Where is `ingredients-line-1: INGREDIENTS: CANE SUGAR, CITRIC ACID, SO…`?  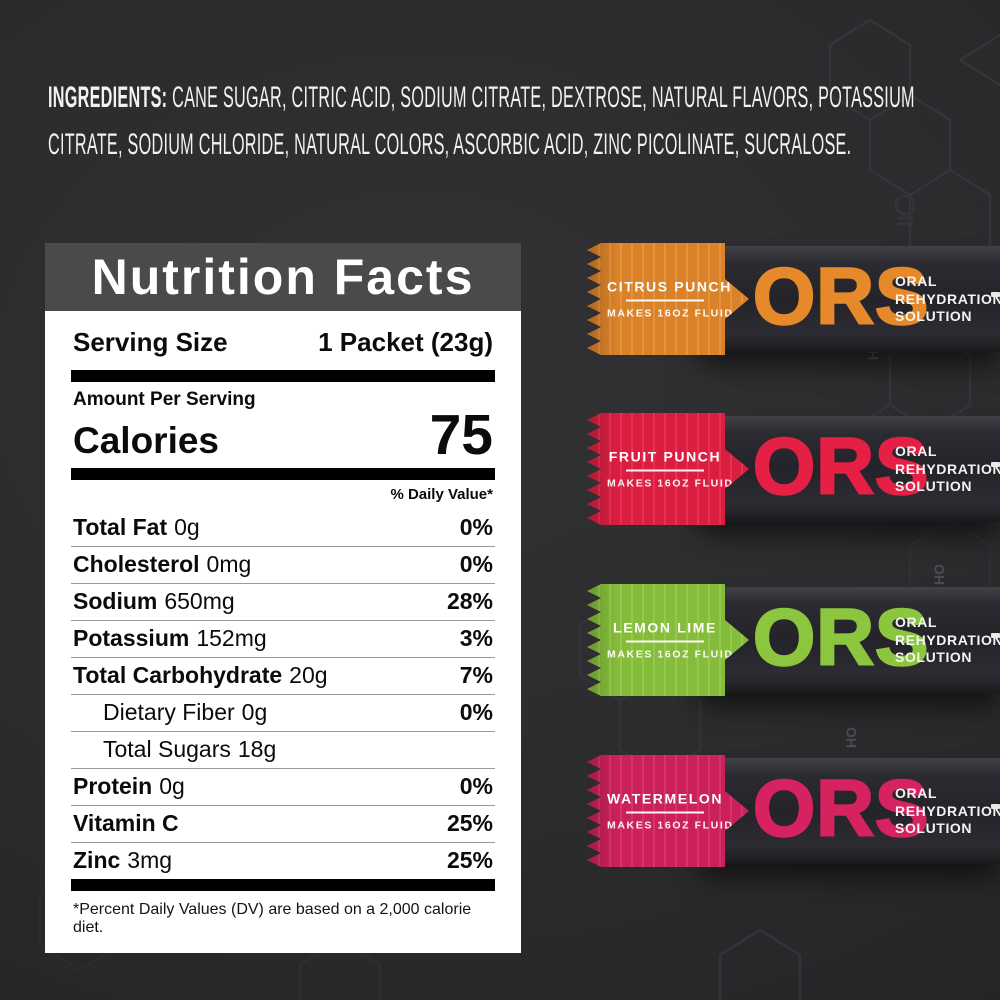
ingredients-line-1: INGREDIENTS: CANE SUGAR, CITRIC ACID, SO… is located at coordinates (481, 97).